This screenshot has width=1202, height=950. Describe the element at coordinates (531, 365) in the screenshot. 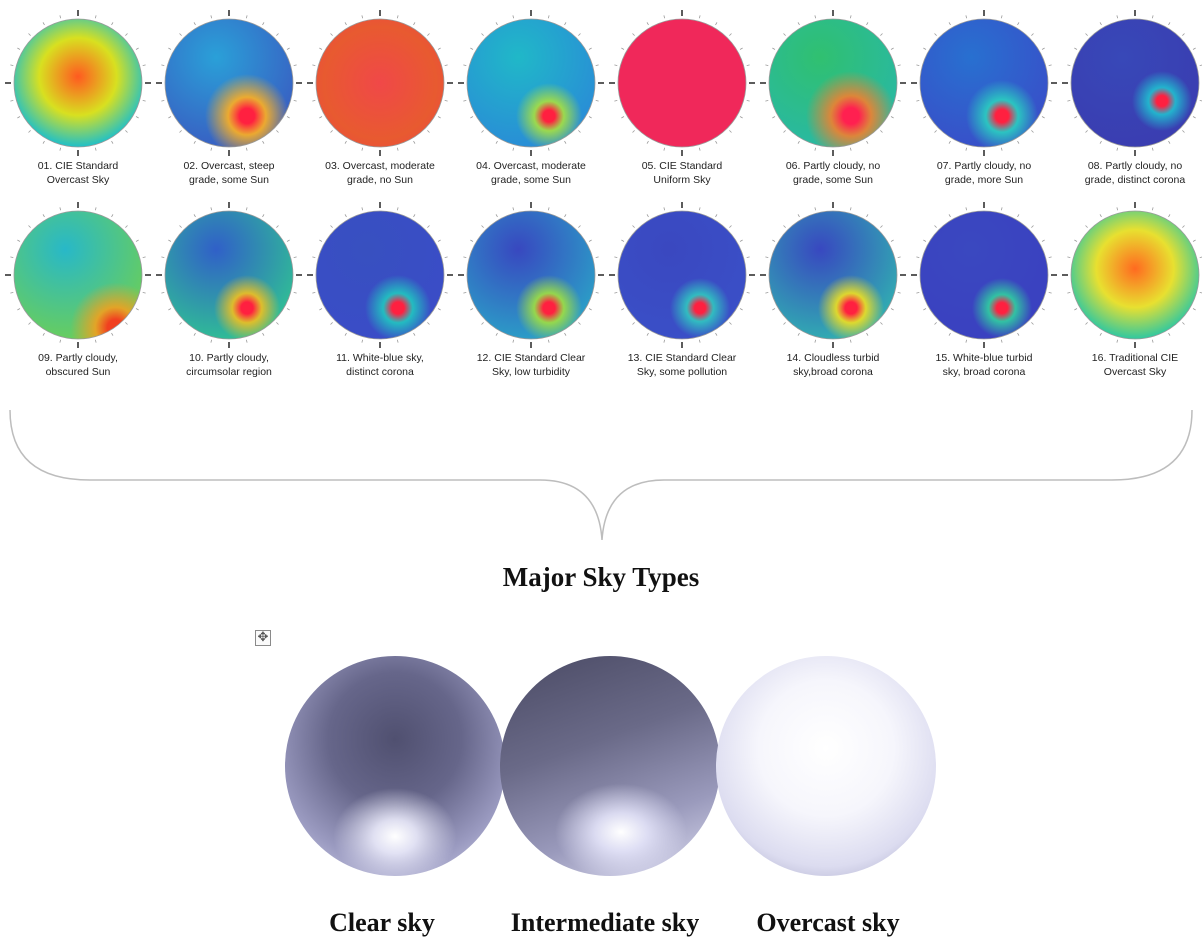

I see `sky-model-label: 12. CIE Standard Clear Sky, low turbidity` at that location.